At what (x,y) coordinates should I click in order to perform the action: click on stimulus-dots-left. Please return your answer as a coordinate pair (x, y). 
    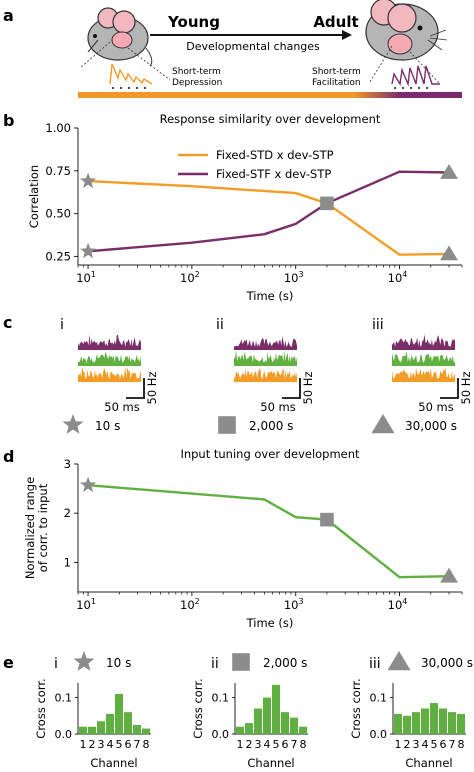
    Looking at the image, I should click on (129, 88).